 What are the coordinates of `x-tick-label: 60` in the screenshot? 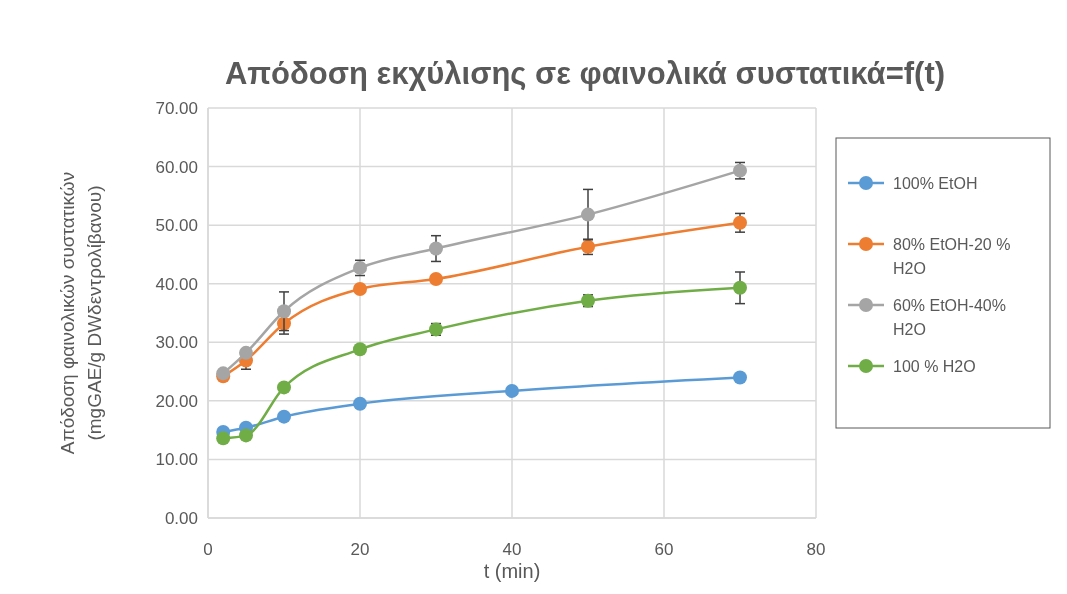 It's located at (664, 549).